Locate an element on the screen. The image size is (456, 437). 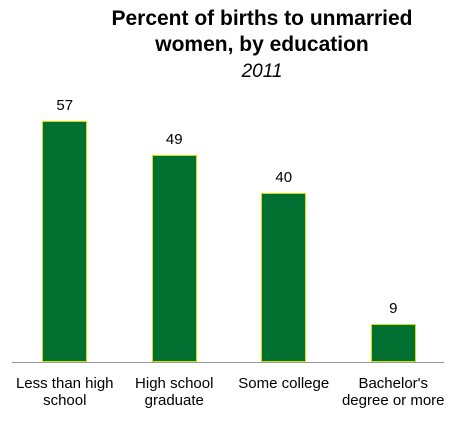
x-tick-label: High school graduate is located at coordinates (174, 392).